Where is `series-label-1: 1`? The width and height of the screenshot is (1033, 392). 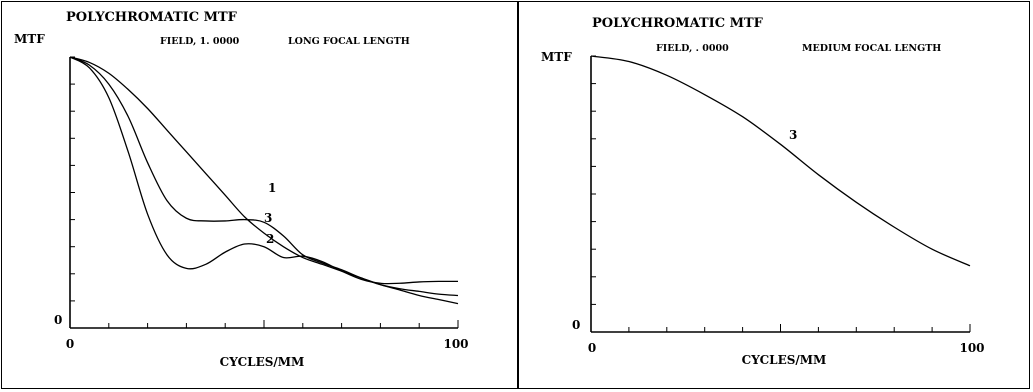
series-label-1: 1 is located at coordinates (272, 188).